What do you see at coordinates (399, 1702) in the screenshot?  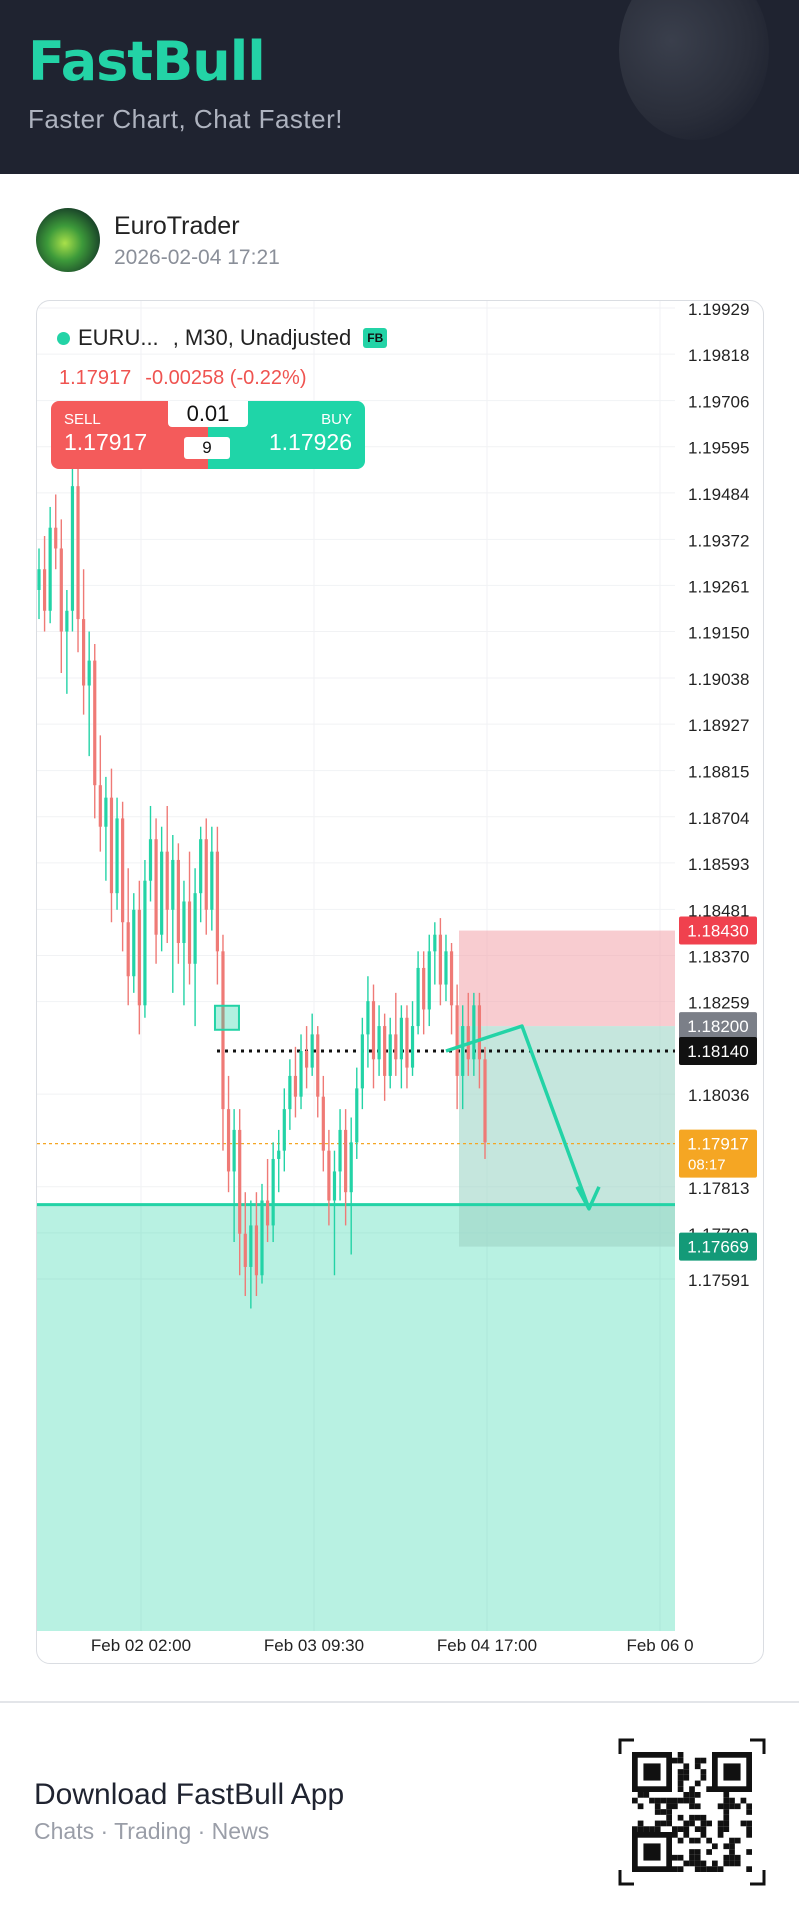 I see `footer-divider` at bounding box center [399, 1702].